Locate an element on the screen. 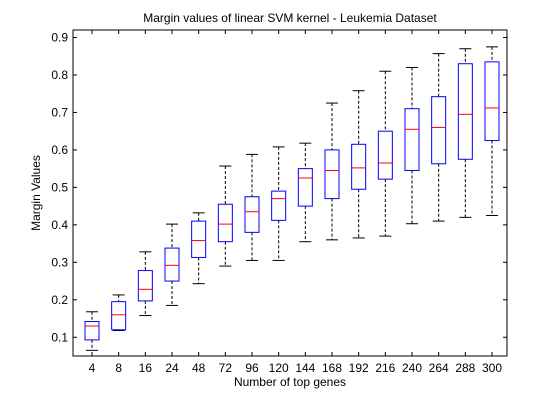 The width and height of the screenshot is (560, 420). y-tick-label: 0.8 is located at coordinates (59, 75).